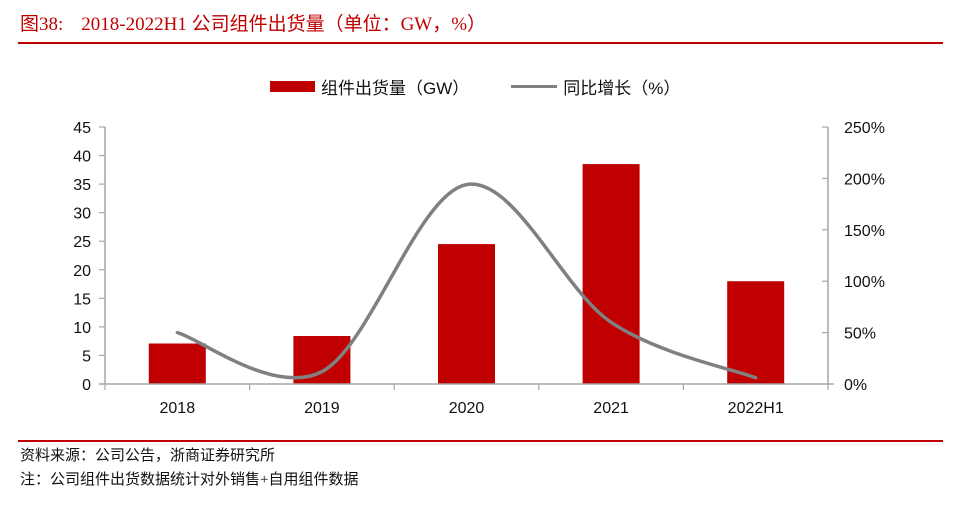  What do you see at coordinates (284, 24) in the screenshot?
I see `figure-title-text: 2018-2022H1 公司组件出货量（单位：GW，%）` at bounding box center [284, 24].